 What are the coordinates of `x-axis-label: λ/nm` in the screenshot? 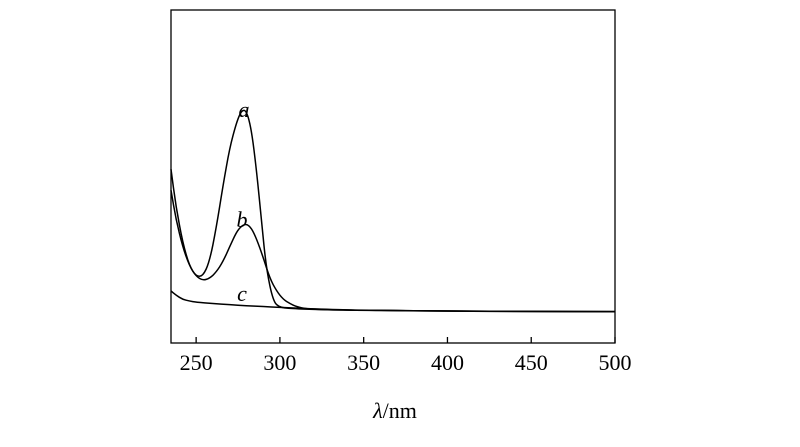 It's located at (394, 410).